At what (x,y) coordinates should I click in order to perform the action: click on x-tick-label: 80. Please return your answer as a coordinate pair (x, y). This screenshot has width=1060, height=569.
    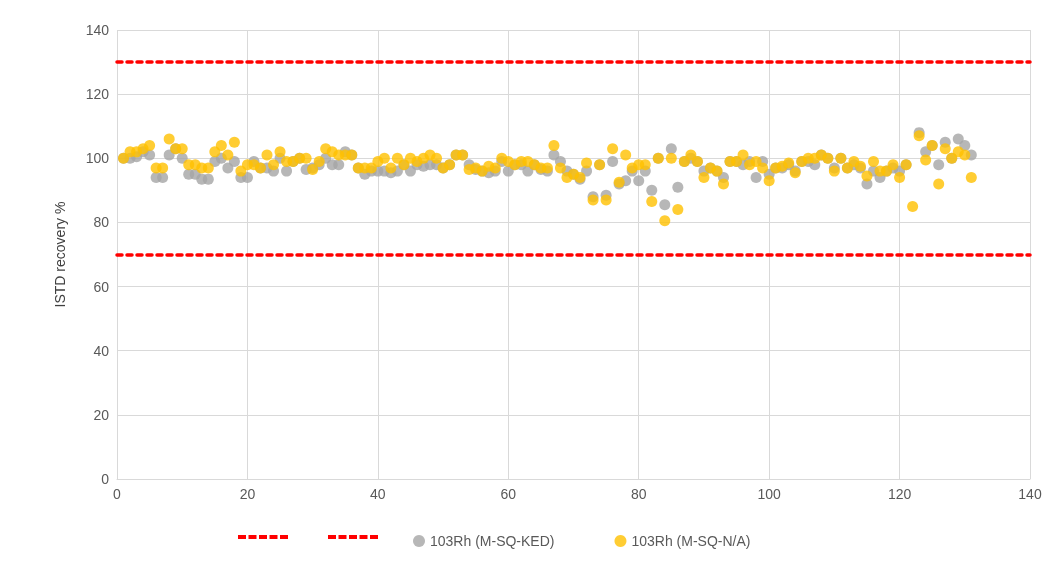
    Looking at the image, I should click on (638, 494).